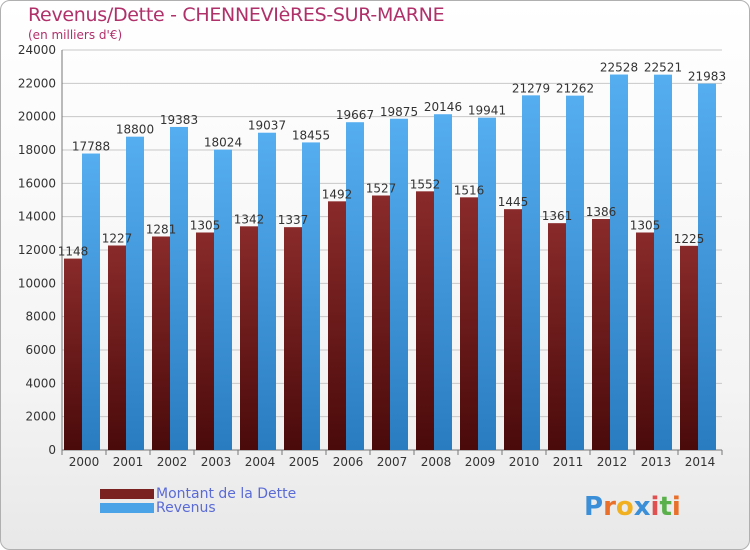 The image size is (750, 550). I want to click on x-tick-label: 2005, so click(304, 462).